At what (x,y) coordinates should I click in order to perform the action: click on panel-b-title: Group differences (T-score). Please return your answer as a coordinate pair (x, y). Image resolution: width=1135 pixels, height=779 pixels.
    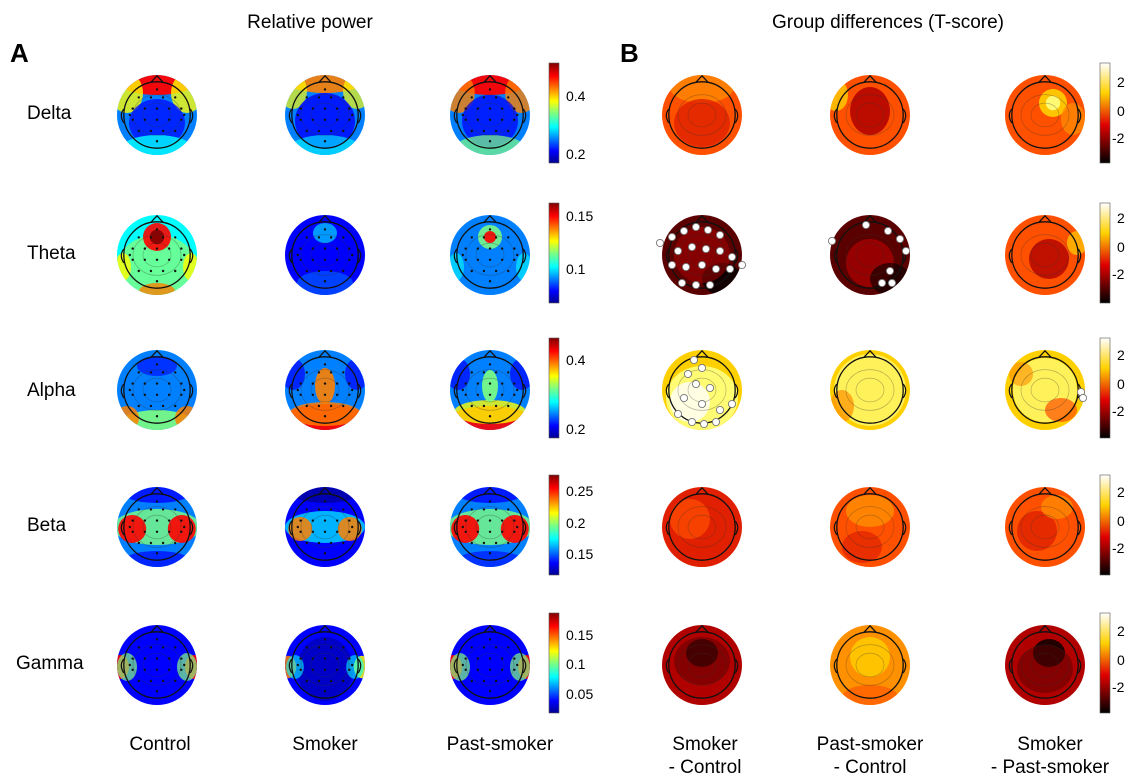
    Looking at the image, I should click on (888, 22).